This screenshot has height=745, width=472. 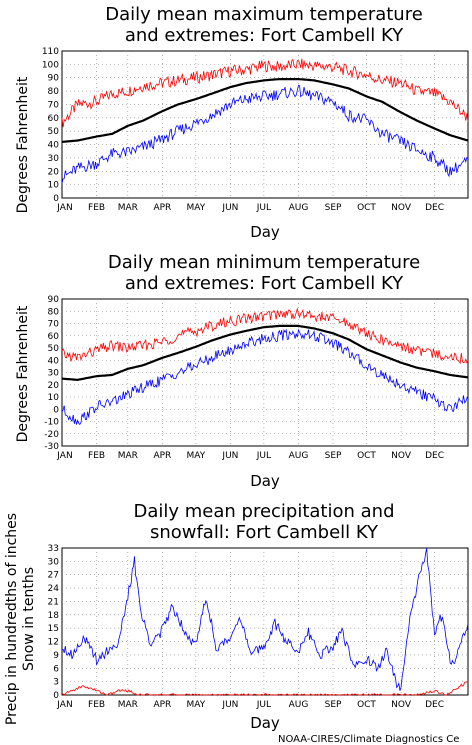 What do you see at coordinates (54, 616) in the screenshot?
I see `y-tick-label: 18` at bounding box center [54, 616].